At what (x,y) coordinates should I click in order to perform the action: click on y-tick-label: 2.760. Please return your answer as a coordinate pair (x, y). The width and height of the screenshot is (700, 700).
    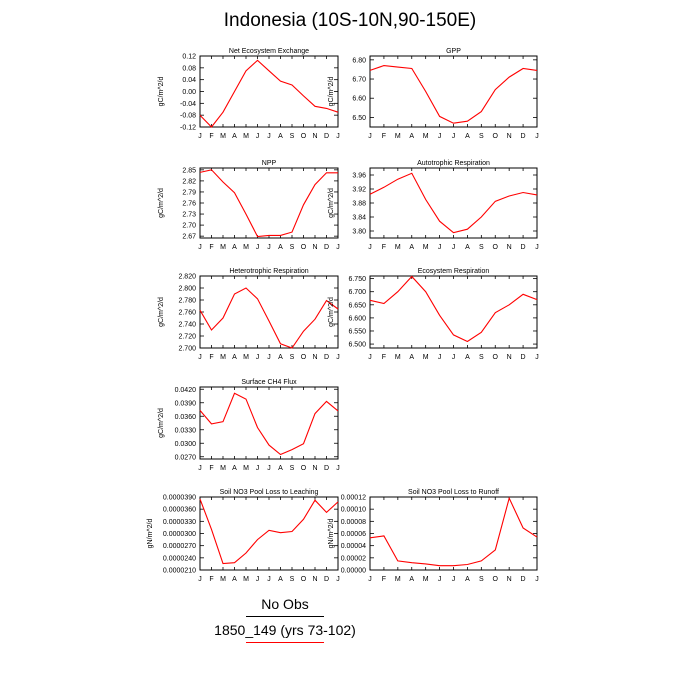
    Looking at the image, I should click on (187, 313).